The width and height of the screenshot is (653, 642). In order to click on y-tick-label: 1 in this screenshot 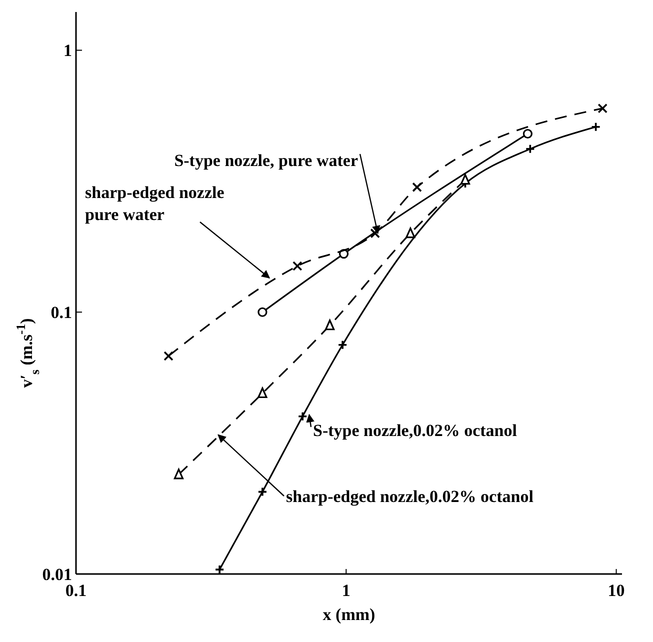, I will do `click(68, 50)`.